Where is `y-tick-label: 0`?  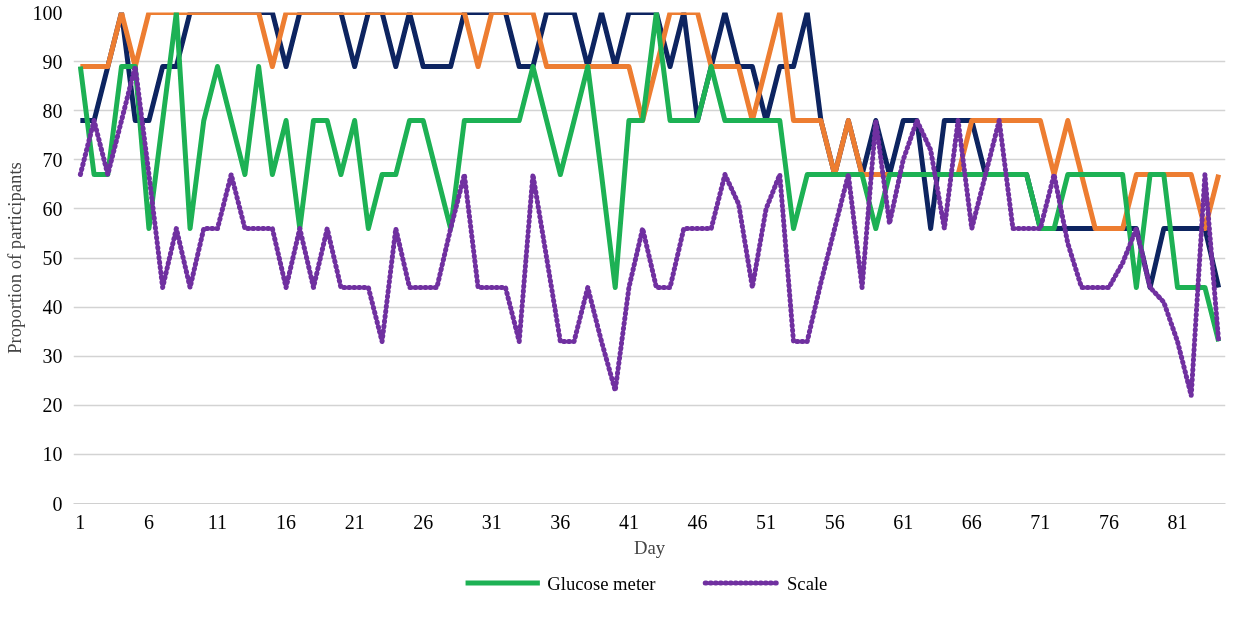
y-tick-label: 0 is located at coordinates (57, 503).